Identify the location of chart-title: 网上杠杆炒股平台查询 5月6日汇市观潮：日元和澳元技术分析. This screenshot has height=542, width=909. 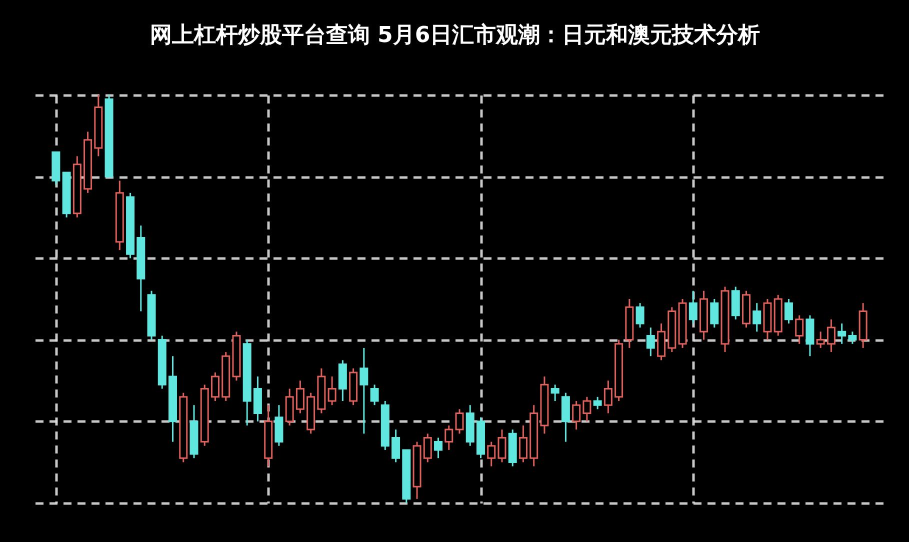
(455, 35).